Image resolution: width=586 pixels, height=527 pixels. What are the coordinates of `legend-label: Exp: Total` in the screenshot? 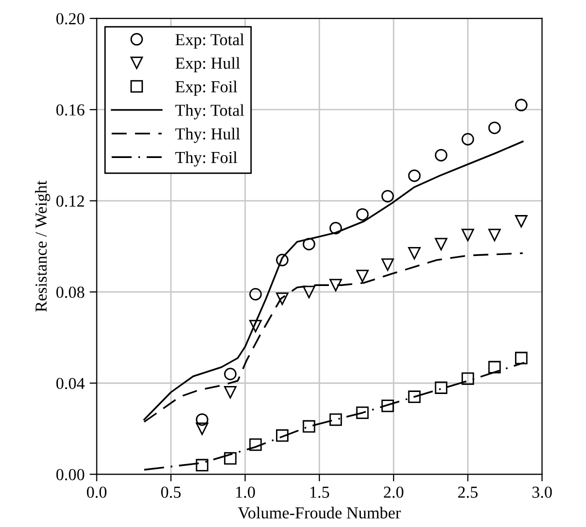 It's located at (210, 41).